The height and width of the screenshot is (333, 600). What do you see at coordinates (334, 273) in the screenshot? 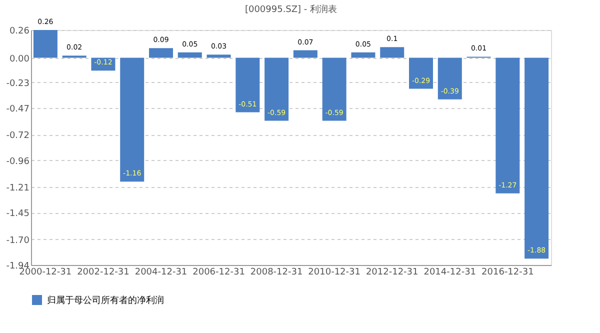
I see `x-tick-label: 2010-12-31` at bounding box center [334, 273].